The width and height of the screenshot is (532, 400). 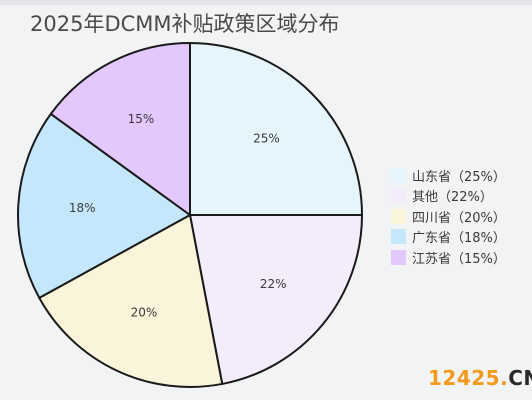 I want to click on legend-label: 其他（22%）, so click(x=452, y=198).